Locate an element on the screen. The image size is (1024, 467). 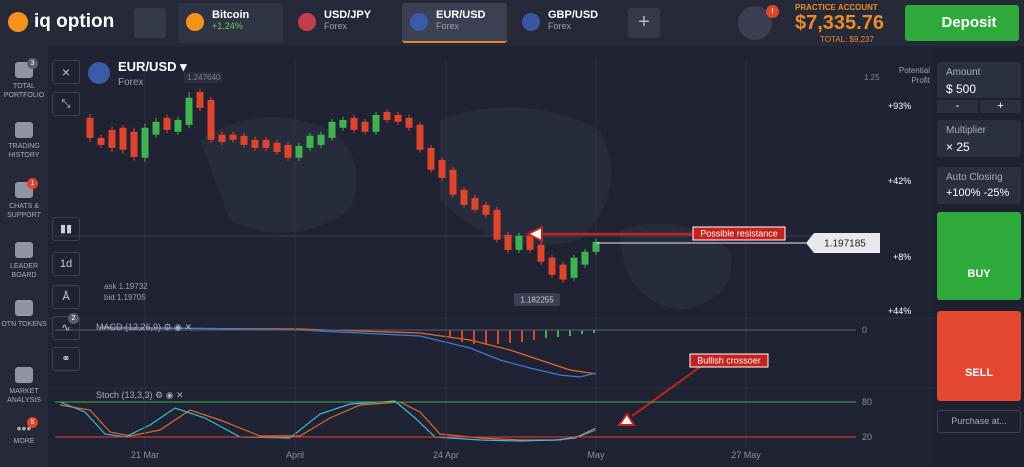
stoch-label: Stoch (13,3,3) ⚙ ◉ ✕ is located at coordinates (140, 395).